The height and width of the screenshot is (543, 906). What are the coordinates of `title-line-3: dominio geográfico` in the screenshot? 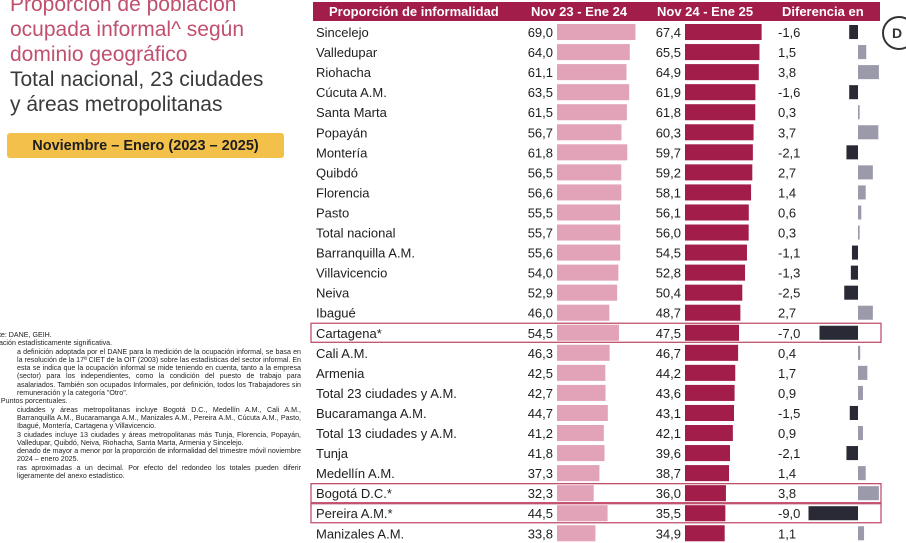 It's located at (99, 54).